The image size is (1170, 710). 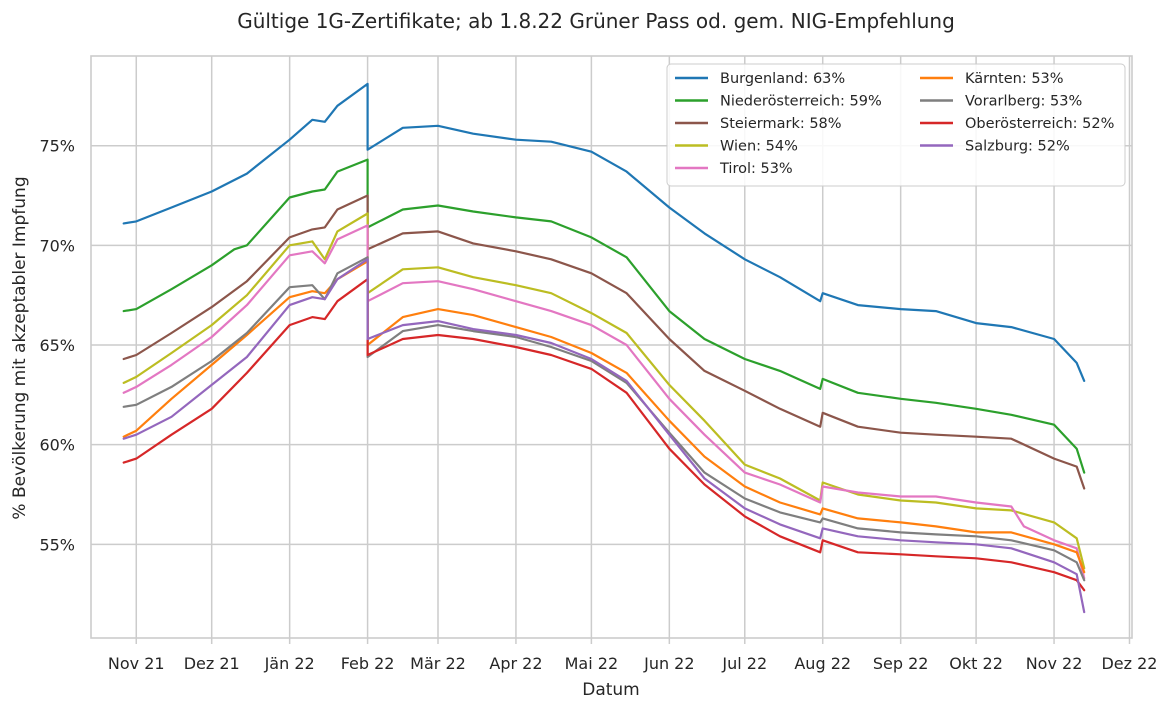 I want to click on x-axis-label: Datum, so click(x=611, y=690).